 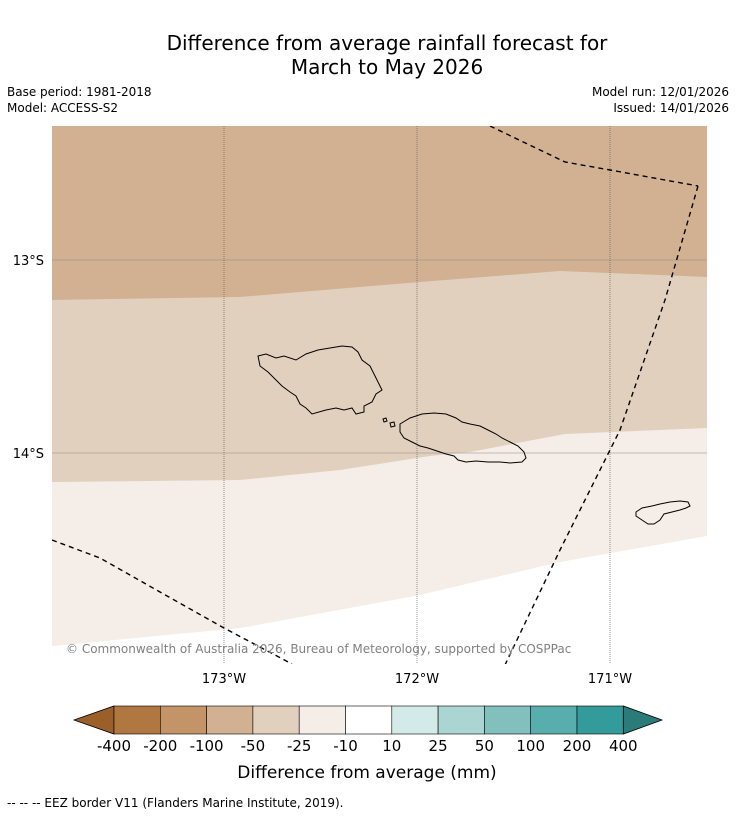 What do you see at coordinates (391, 746) in the screenshot?
I see `colorbar-tick-label: 10` at bounding box center [391, 746].